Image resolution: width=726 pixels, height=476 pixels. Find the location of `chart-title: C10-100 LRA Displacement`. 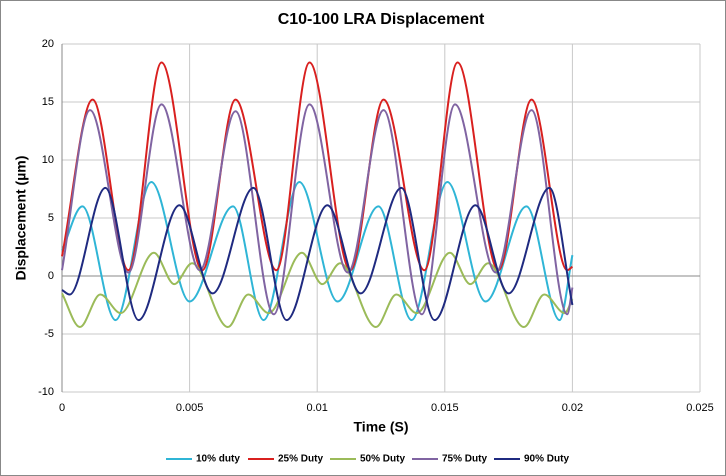

chart-title: C10-100 LRA Displacement is located at coordinates (381, 19).